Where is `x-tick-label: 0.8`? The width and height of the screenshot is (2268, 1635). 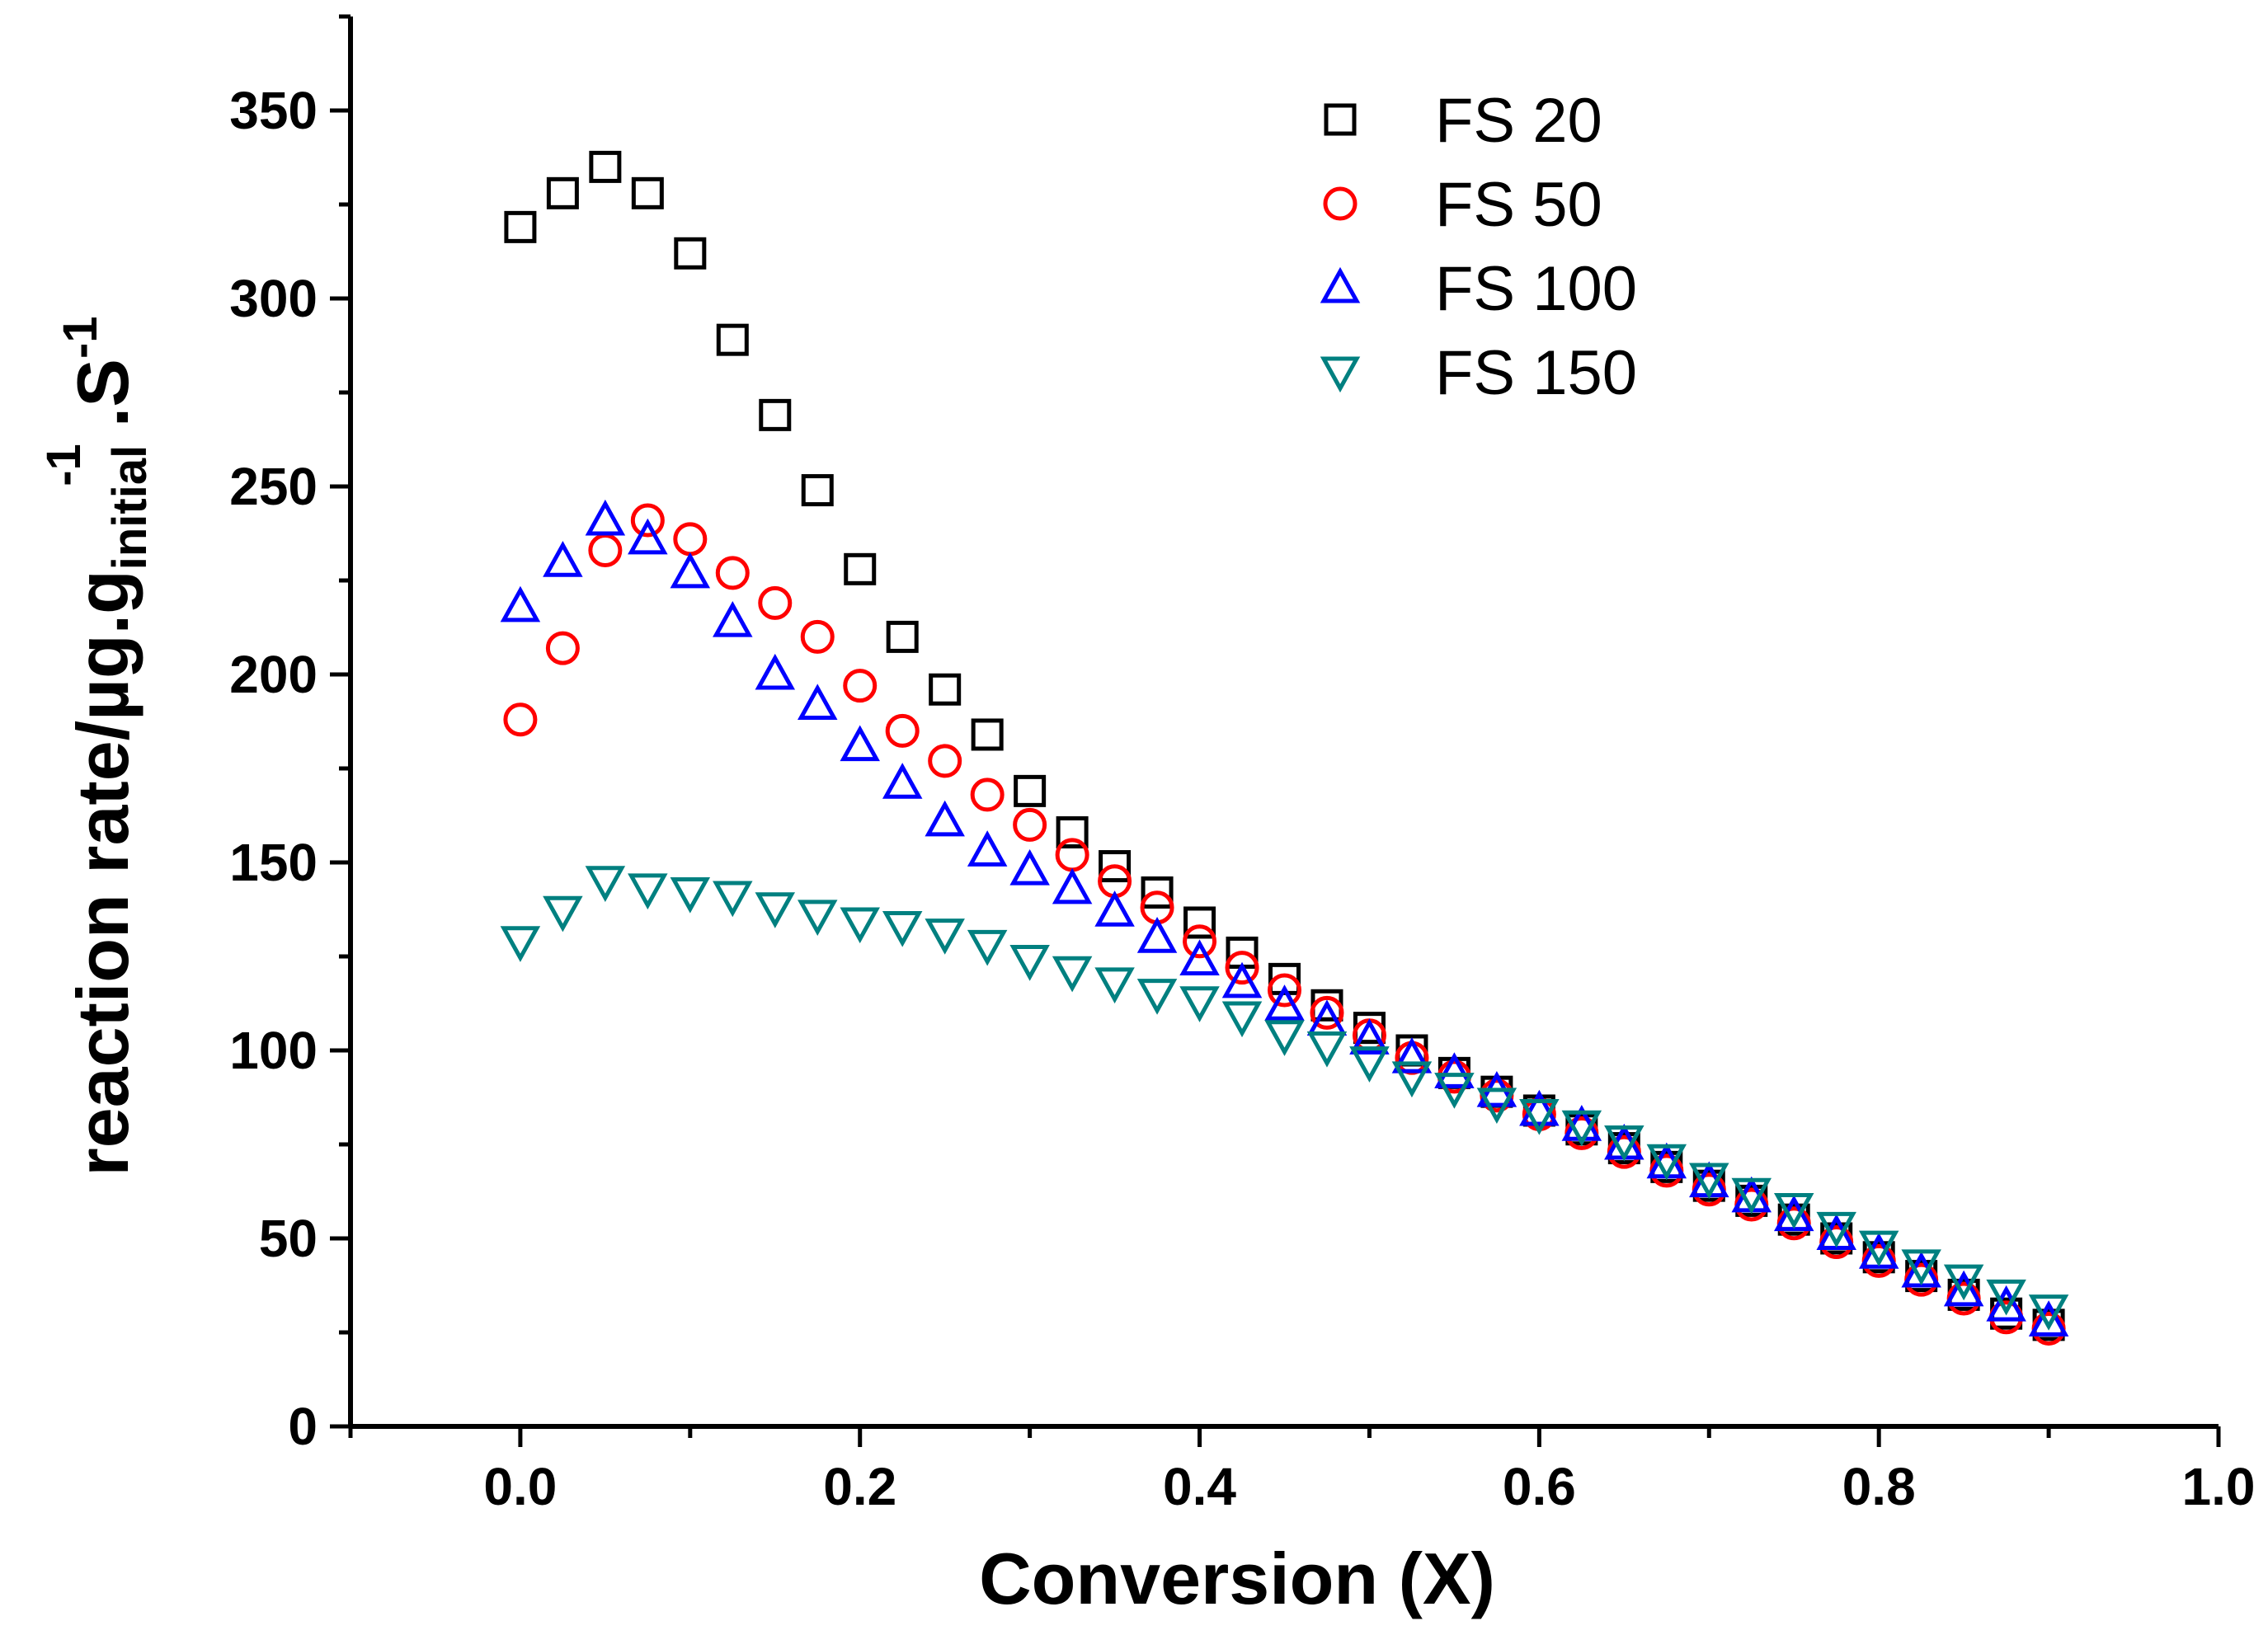 x-tick-label: 0.8 is located at coordinates (1879, 1486).